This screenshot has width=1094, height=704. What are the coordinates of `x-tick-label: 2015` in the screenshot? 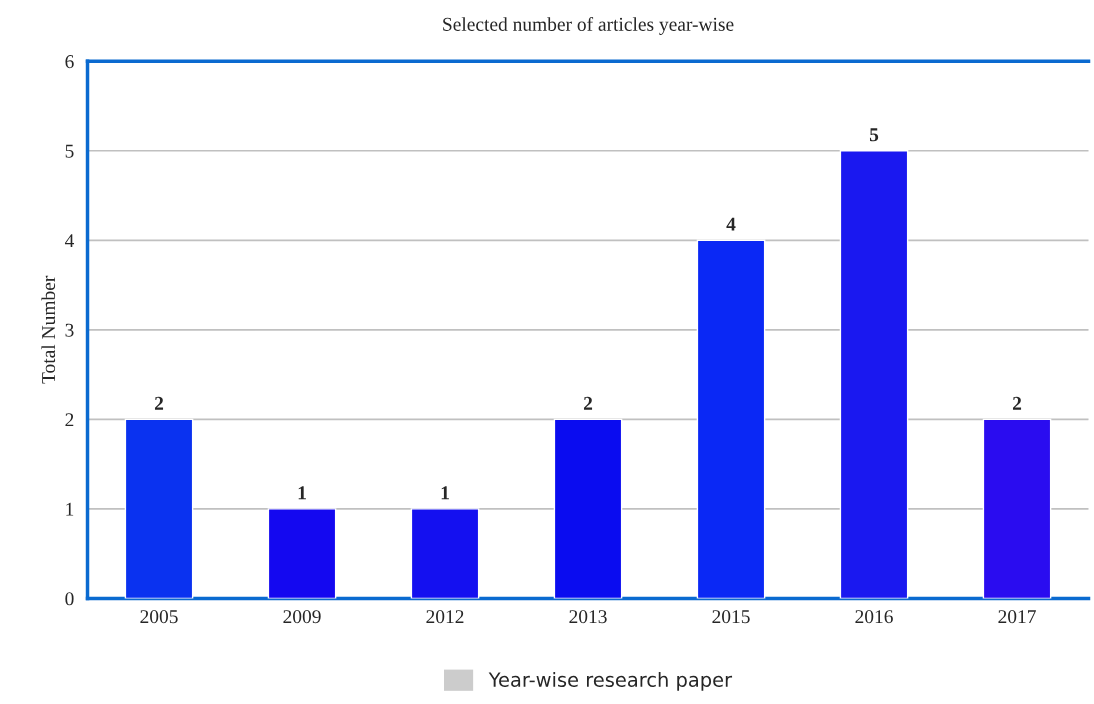 It's located at (731, 617).